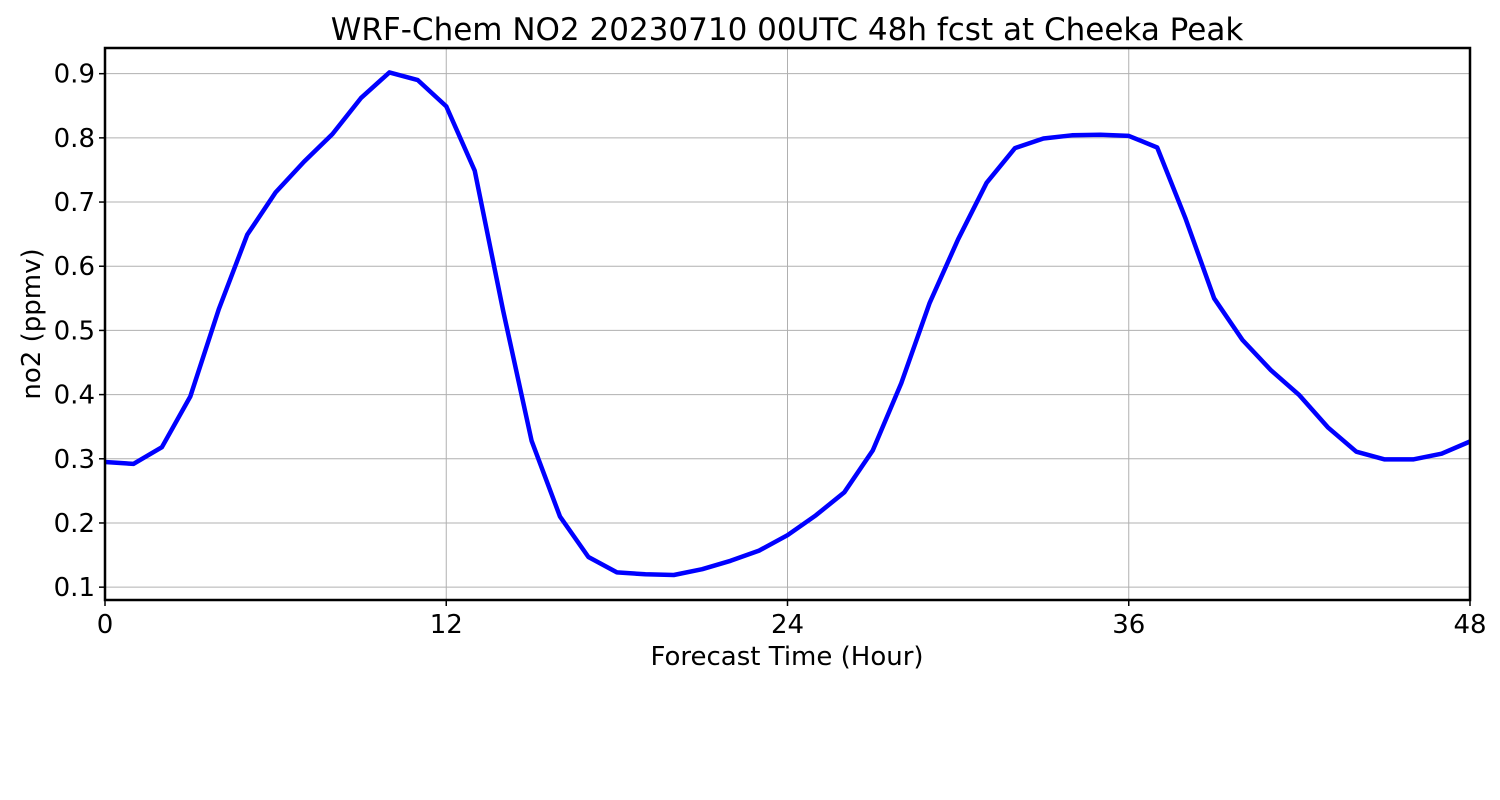 Image resolution: width=1500 pixels, height=800 pixels. Describe the element at coordinates (74, 588) in the screenshot. I see `y-tick-label: 0.1` at that location.